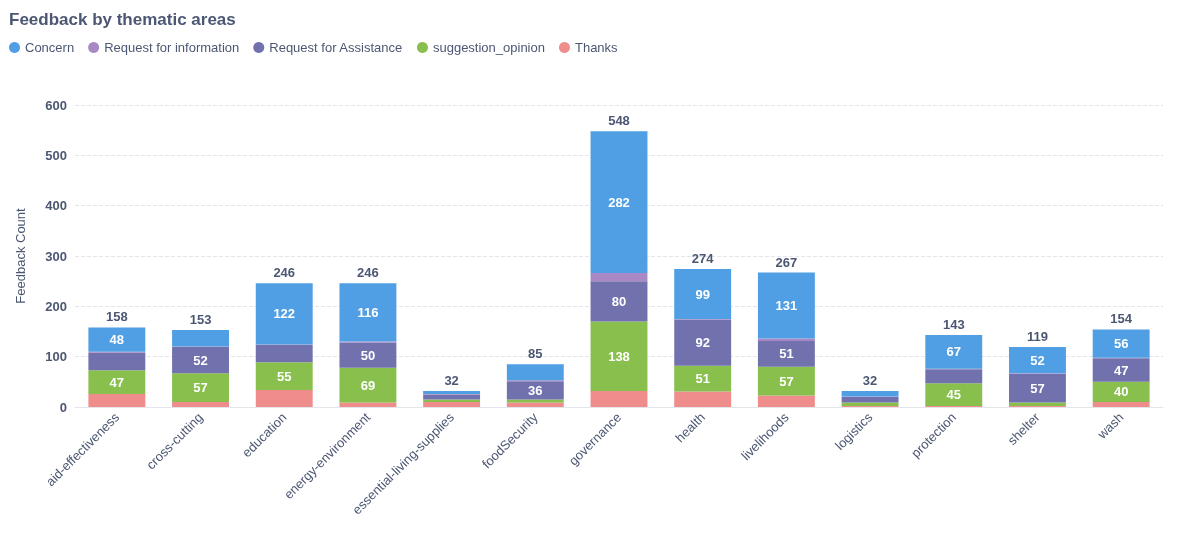  I want to click on data-label: 36, so click(535, 390).